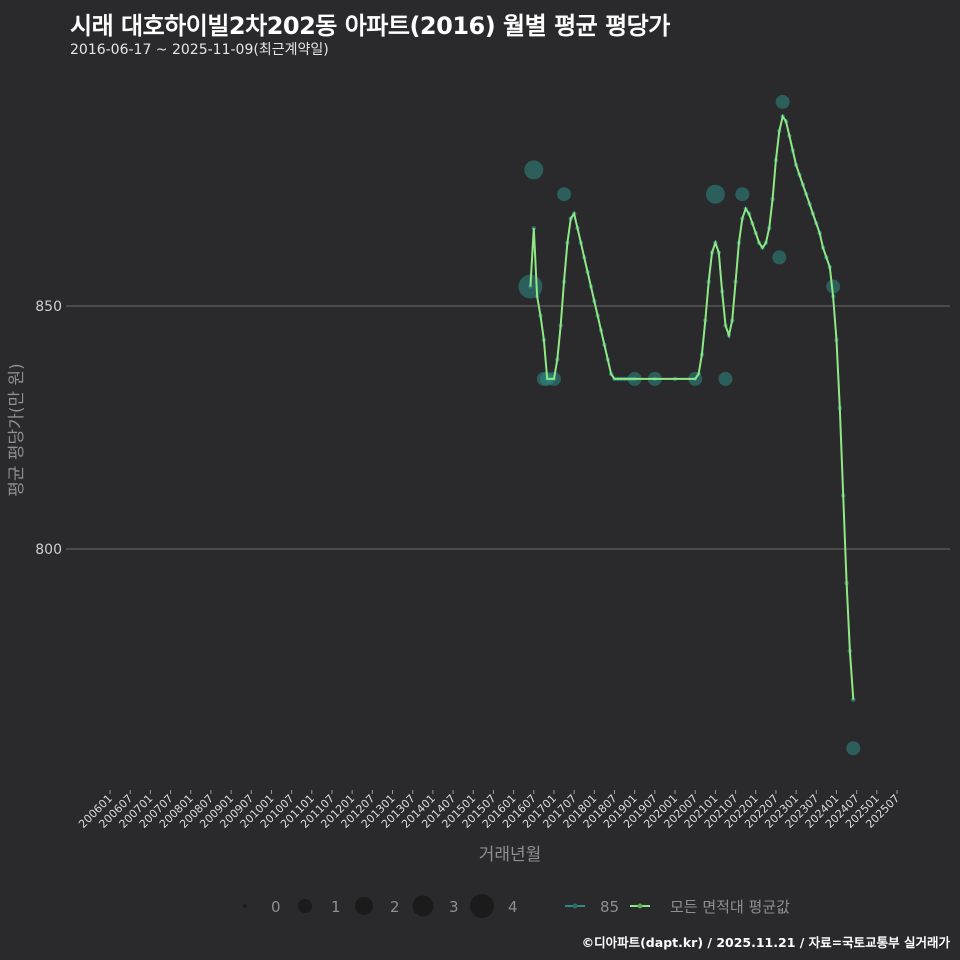 The height and width of the screenshot is (960, 960). What do you see at coordinates (730, 907) in the screenshot?
I see `legend-series-average: 모든 면적대 평균값` at bounding box center [730, 907].